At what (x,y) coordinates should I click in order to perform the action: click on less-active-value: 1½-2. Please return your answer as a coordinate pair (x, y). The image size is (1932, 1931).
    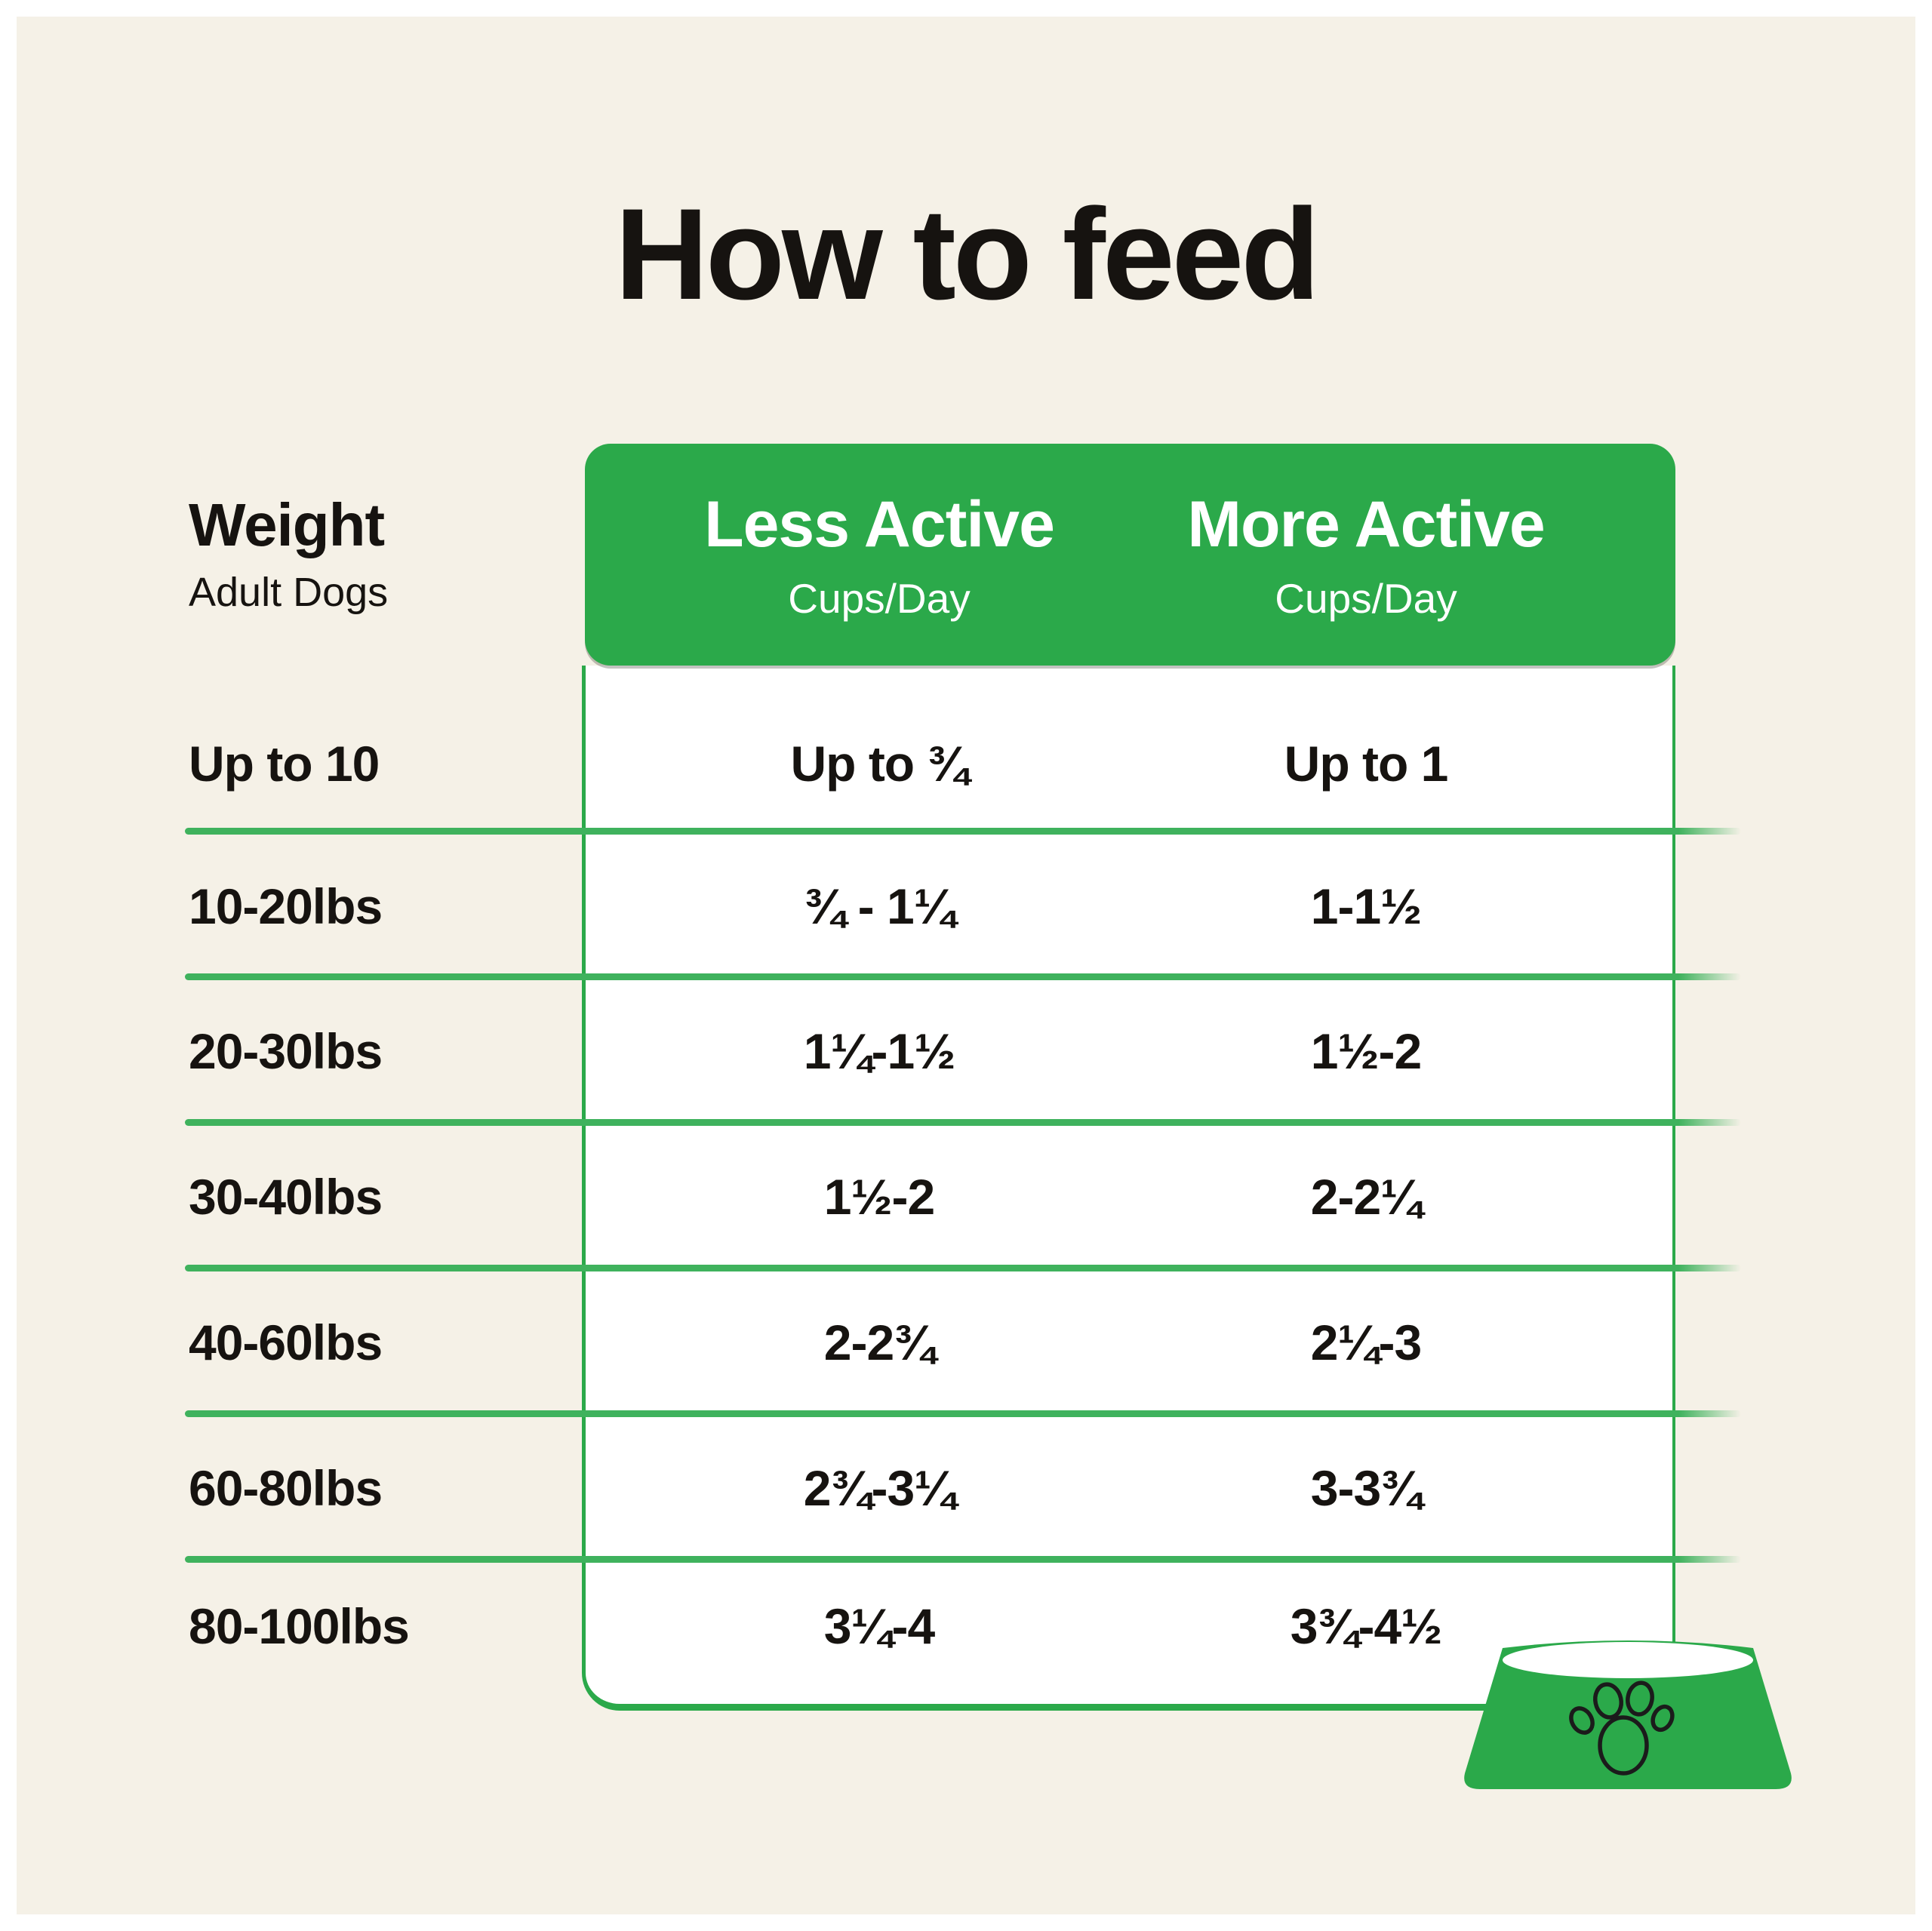
    Looking at the image, I should click on (879, 1197).